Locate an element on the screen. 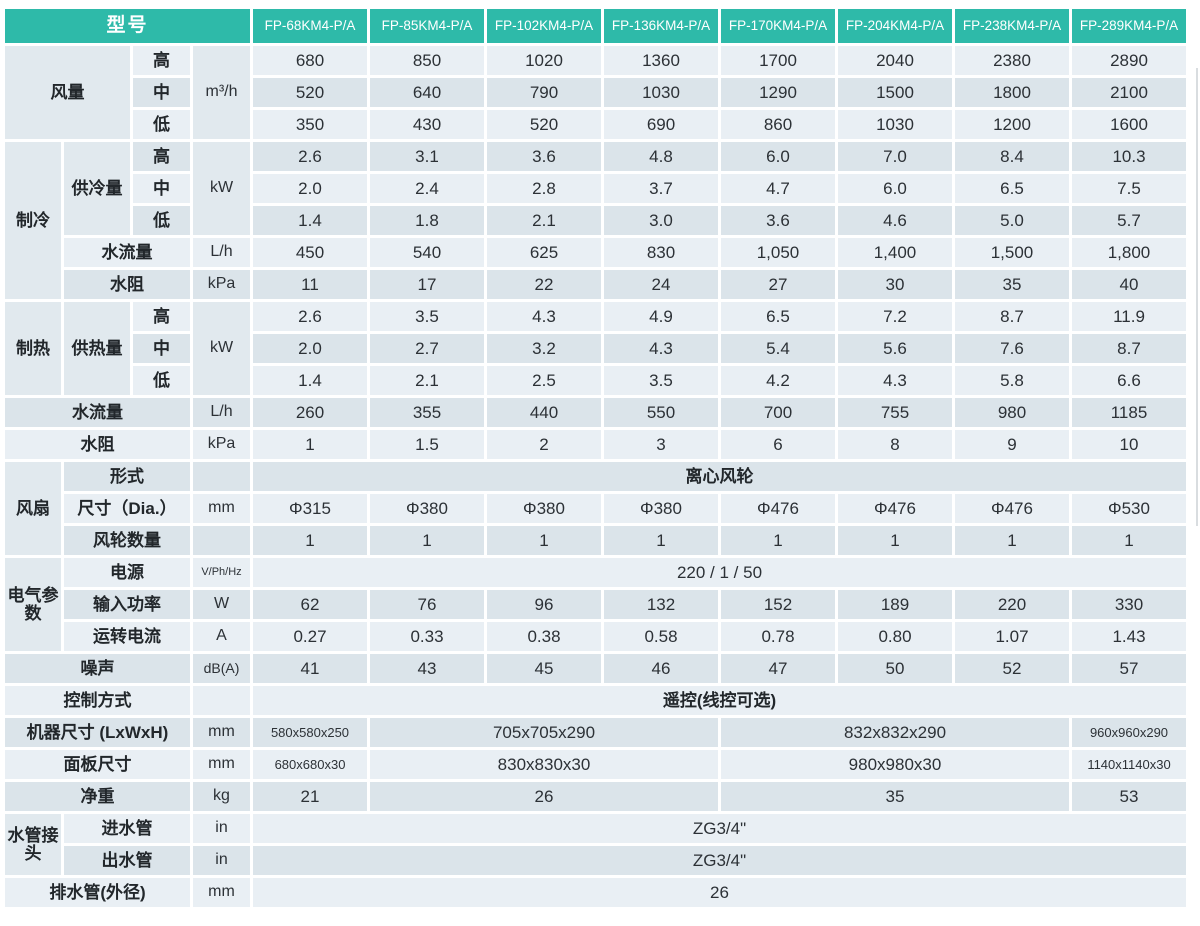 This screenshot has width=1200, height=926. value-cell: 5.6 is located at coordinates (895, 348).